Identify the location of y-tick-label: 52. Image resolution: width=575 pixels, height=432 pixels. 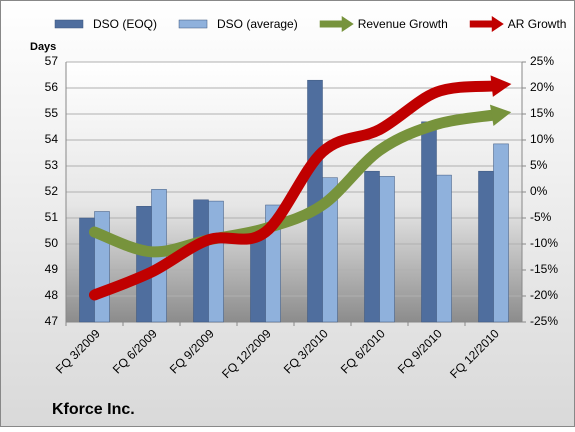
(52, 191).